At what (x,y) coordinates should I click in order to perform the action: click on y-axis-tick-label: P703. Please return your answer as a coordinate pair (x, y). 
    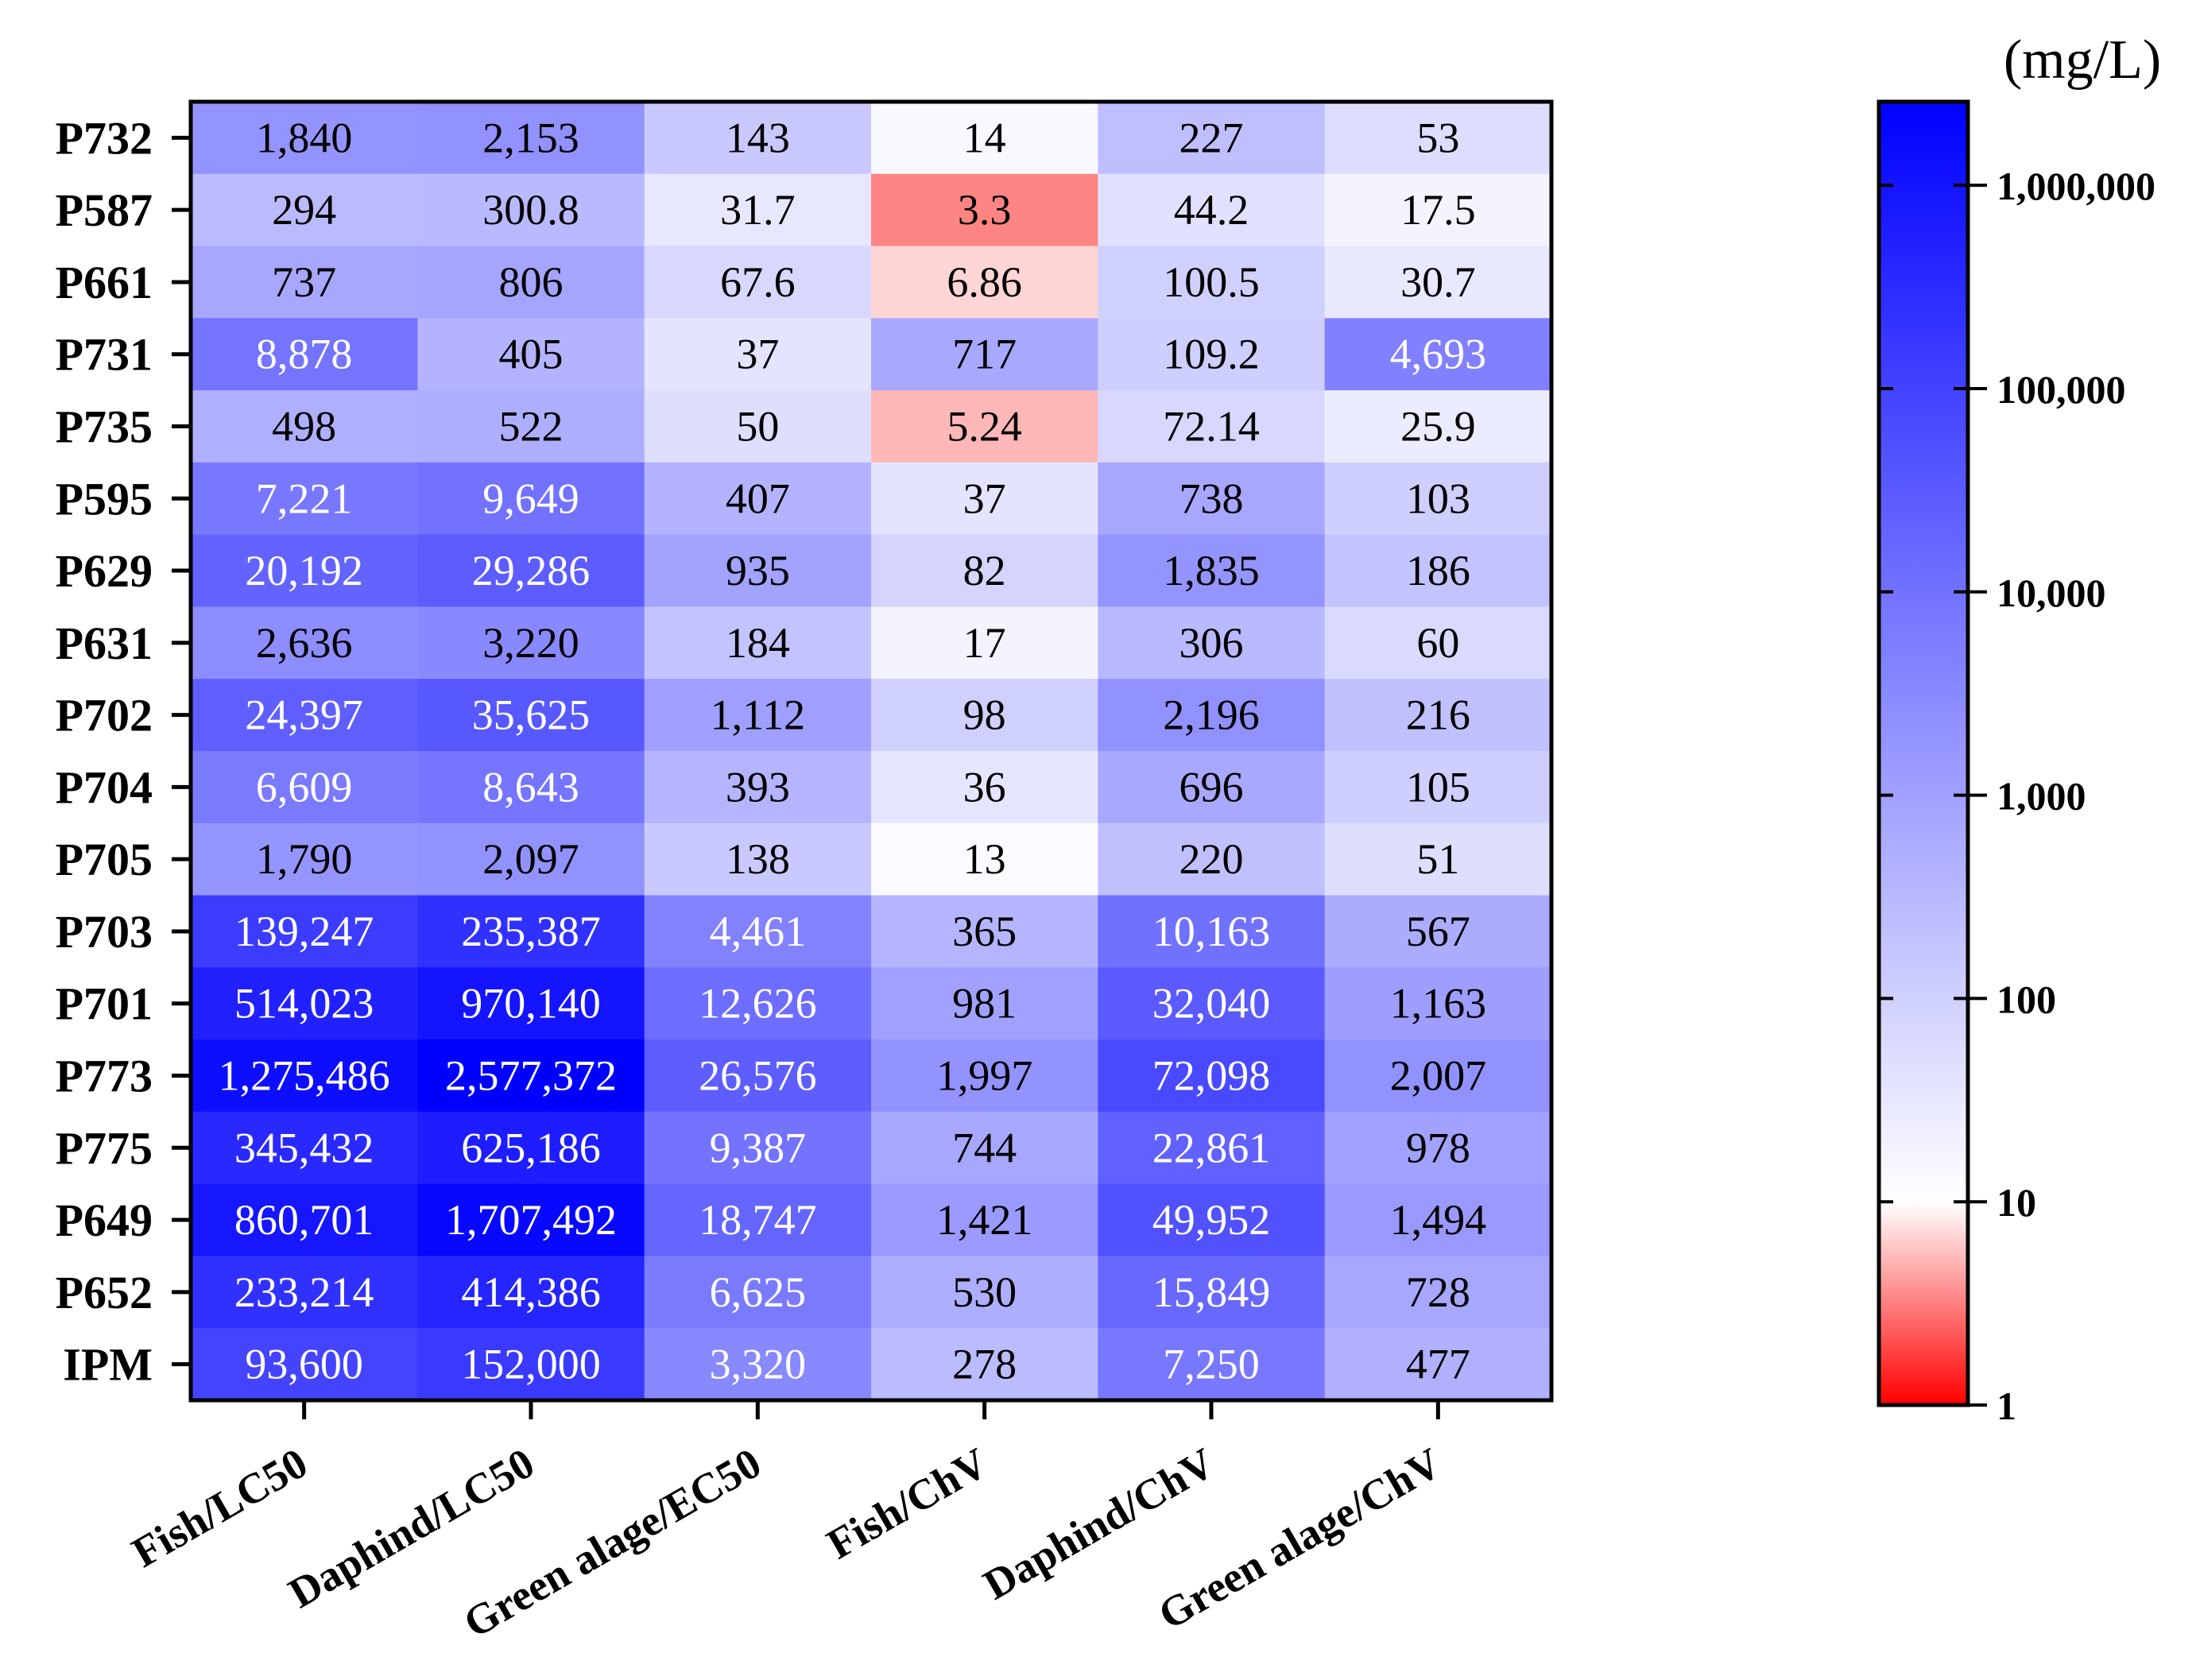
    Looking at the image, I should click on (105, 932).